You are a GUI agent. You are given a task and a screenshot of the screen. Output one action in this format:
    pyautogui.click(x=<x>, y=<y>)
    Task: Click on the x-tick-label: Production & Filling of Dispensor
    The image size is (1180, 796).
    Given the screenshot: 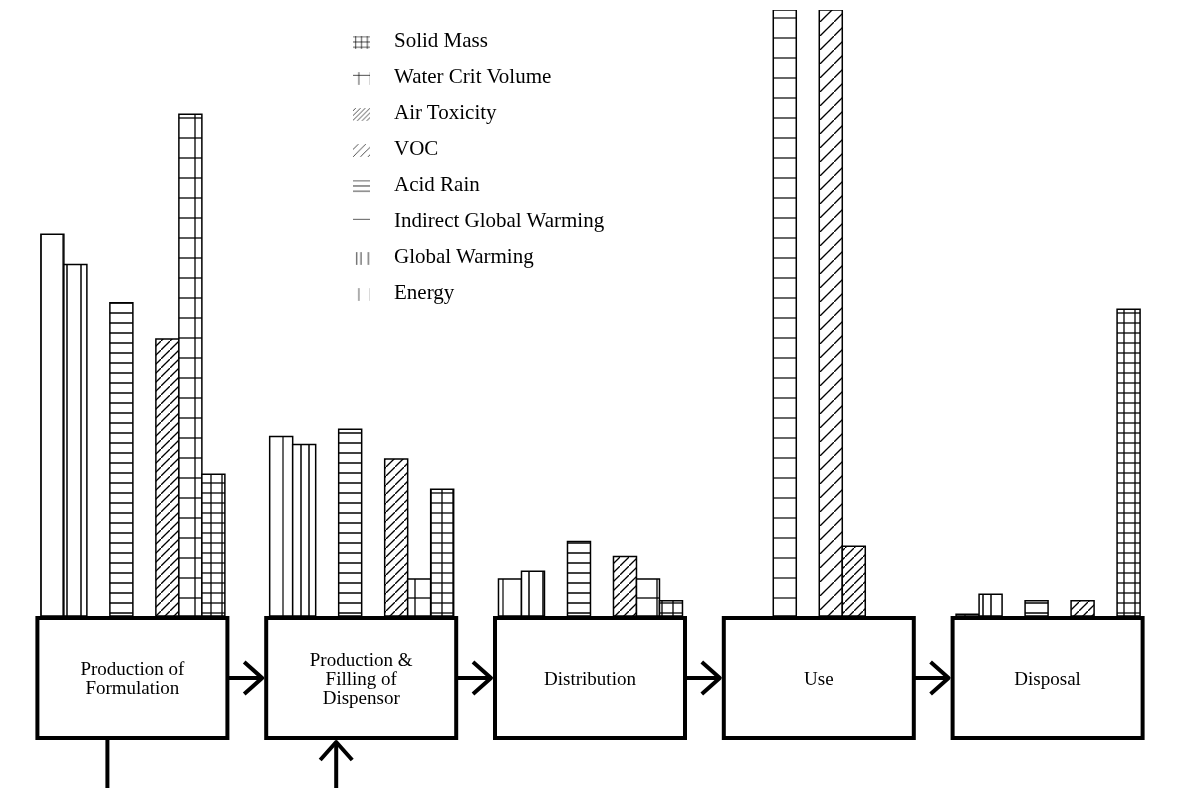 What is the action you would take?
    pyautogui.click(x=361, y=678)
    